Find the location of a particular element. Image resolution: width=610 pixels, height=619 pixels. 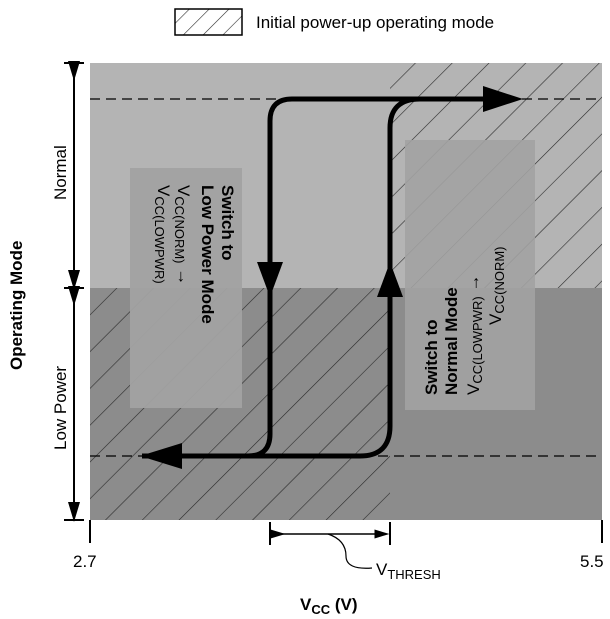

arrow-up-head is located at coordinates (390, 279).